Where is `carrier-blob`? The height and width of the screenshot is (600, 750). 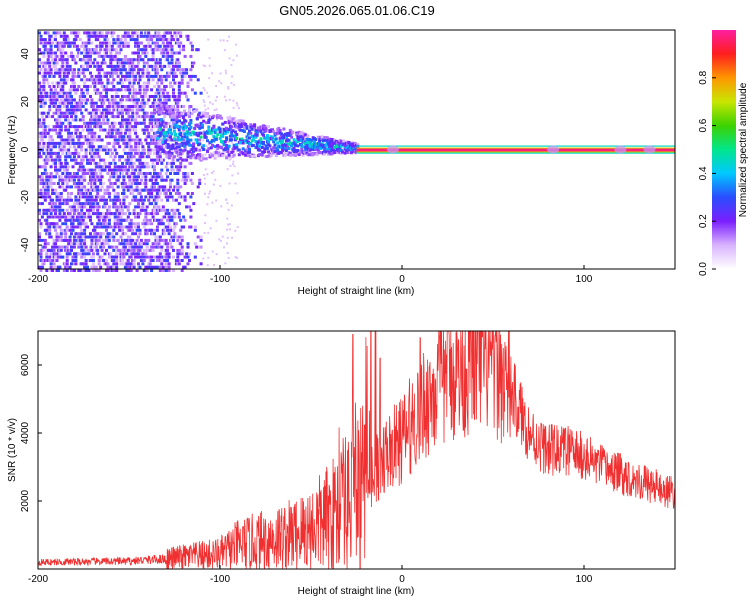 carrier-blob is located at coordinates (649, 149).